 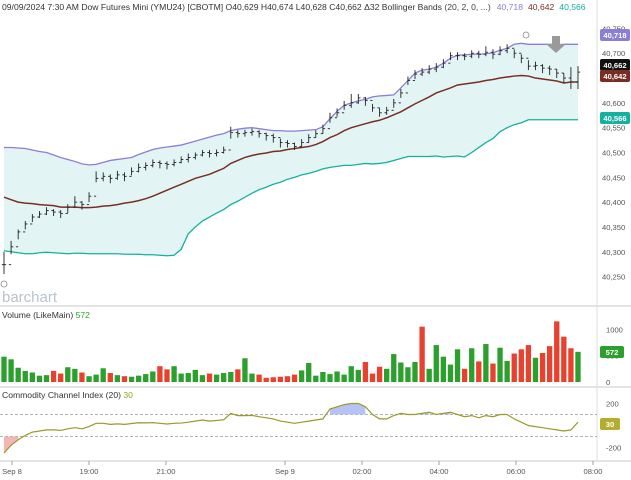 What do you see at coordinates (592, 471) in the screenshot?
I see `time-tick-label: 08:00` at bounding box center [592, 471].